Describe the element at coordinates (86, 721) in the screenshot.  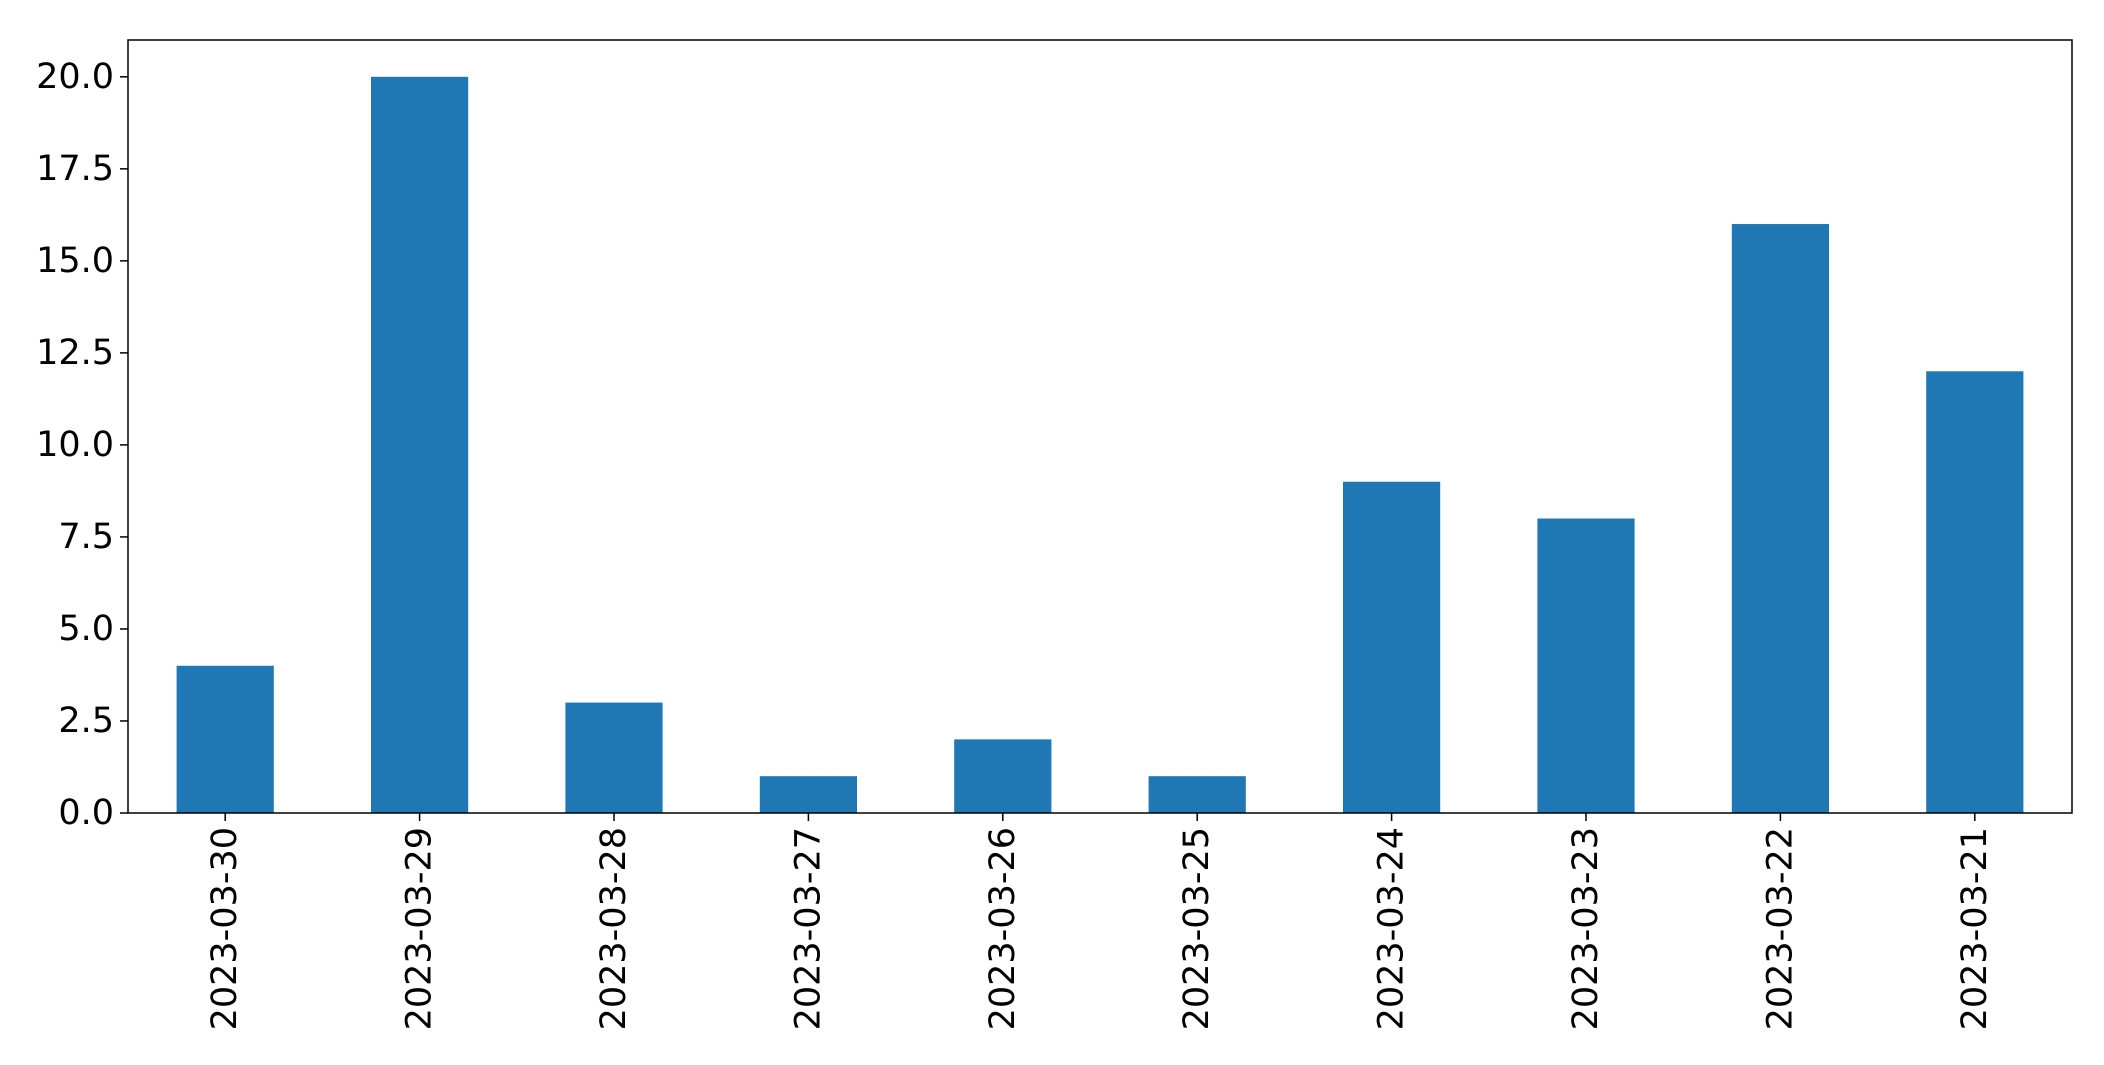
I see `y-tick-label: 2.5` at that location.